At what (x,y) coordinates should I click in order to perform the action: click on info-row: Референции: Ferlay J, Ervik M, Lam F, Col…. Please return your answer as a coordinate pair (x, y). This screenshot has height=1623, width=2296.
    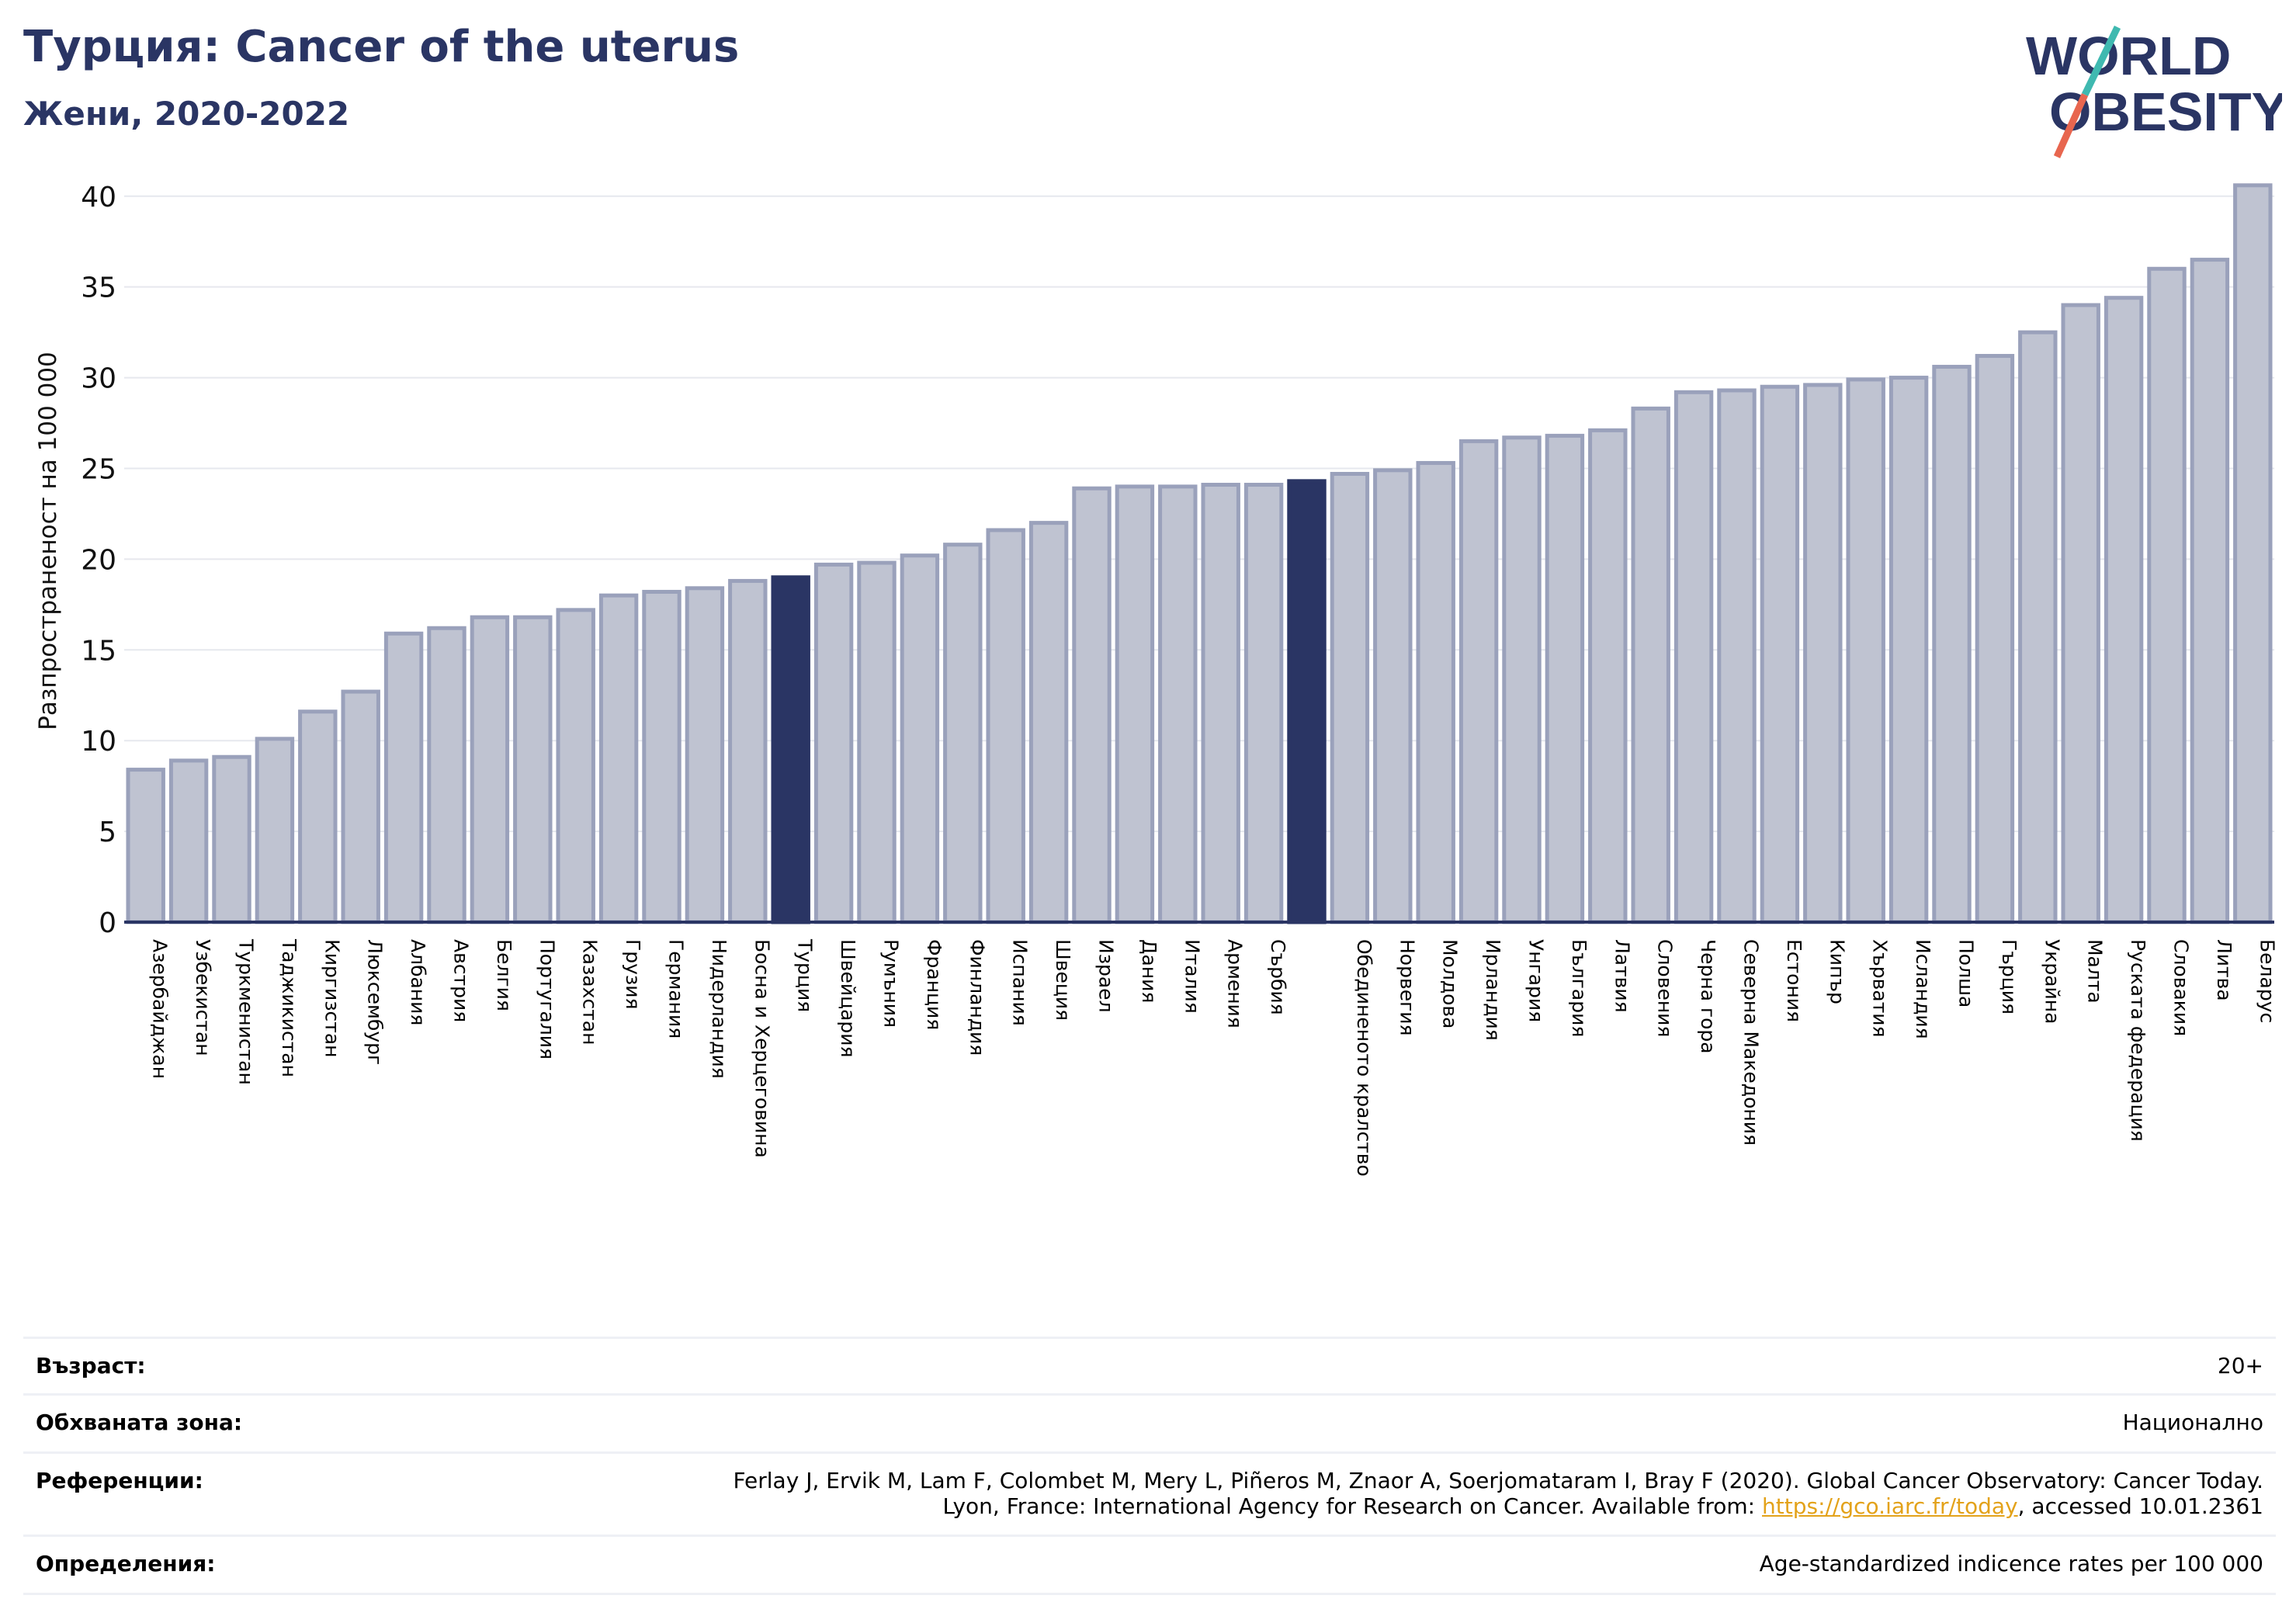
    Looking at the image, I should click on (1149, 1493).